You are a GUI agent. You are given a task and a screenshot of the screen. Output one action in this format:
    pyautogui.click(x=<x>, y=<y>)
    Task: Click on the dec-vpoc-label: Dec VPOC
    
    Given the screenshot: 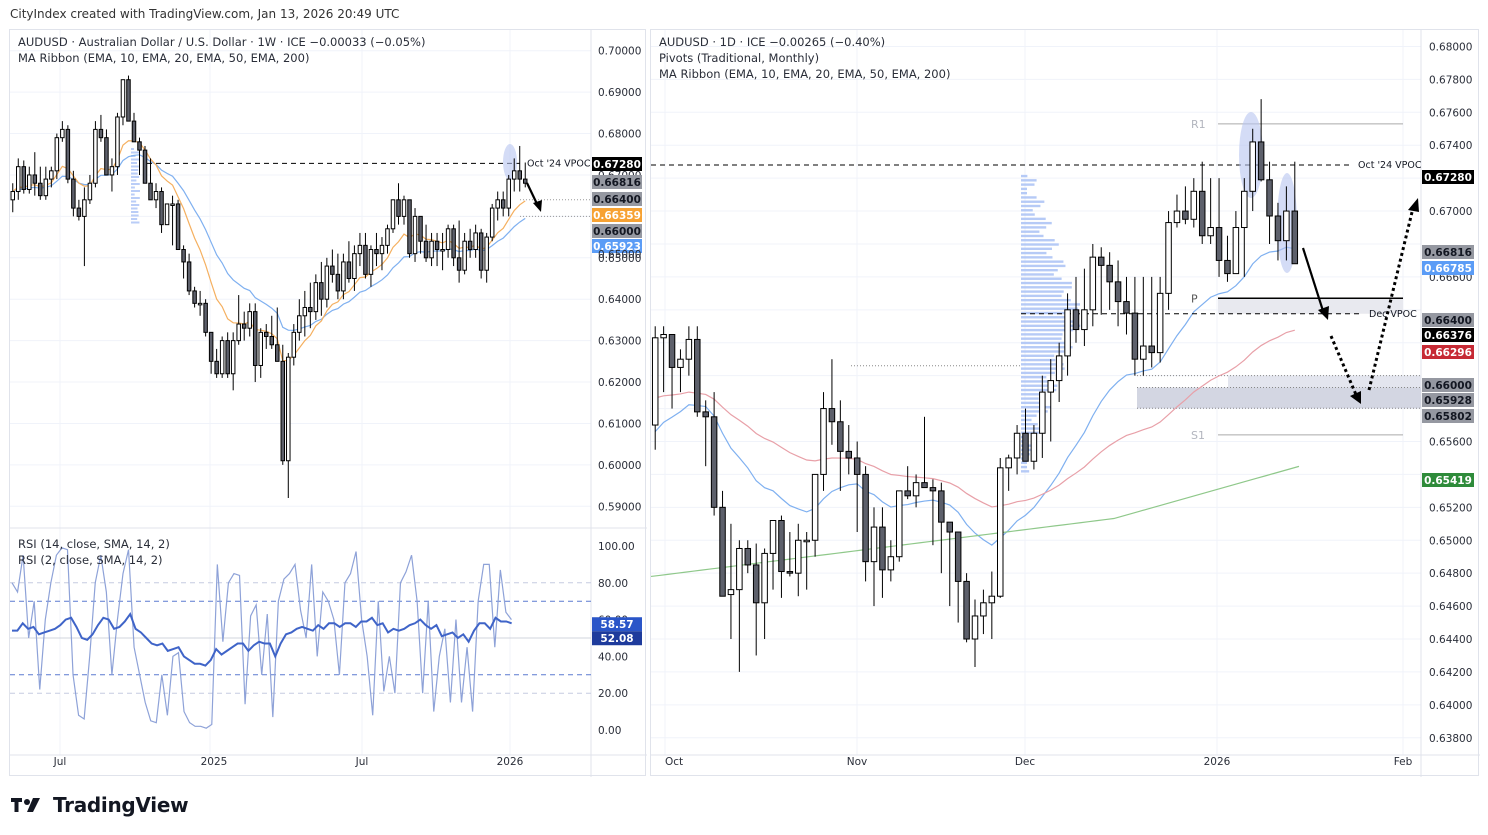 What is the action you would take?
    pyautogui.click(x=1393, y=314)
    